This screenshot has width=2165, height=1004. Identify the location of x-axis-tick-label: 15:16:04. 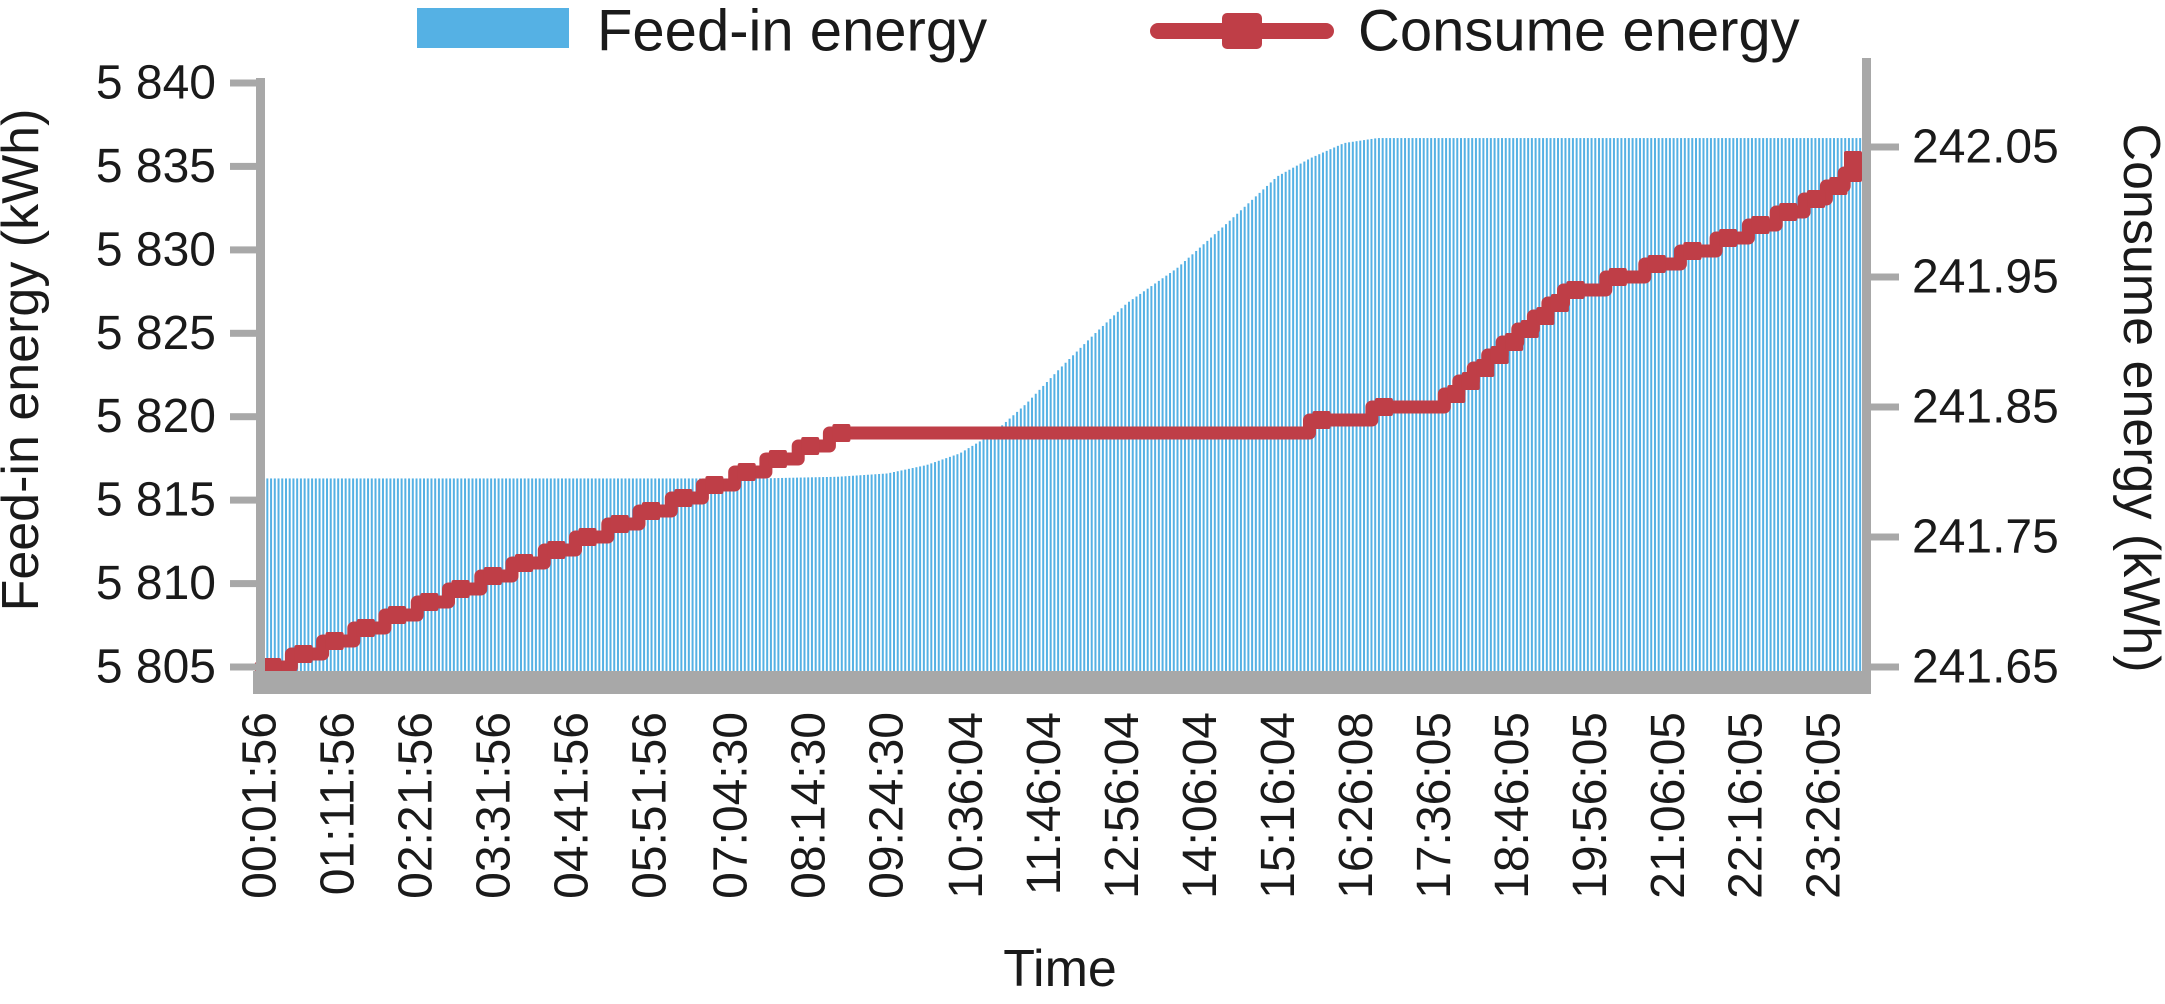
(1278, 805).